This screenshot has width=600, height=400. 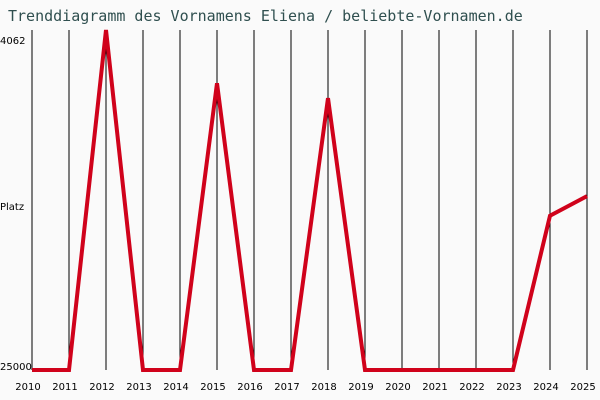 What do you see at coordinates (435, 387) in the screenshot?
I see `x-tick-label: 2021` at bounding box center [435, 387].